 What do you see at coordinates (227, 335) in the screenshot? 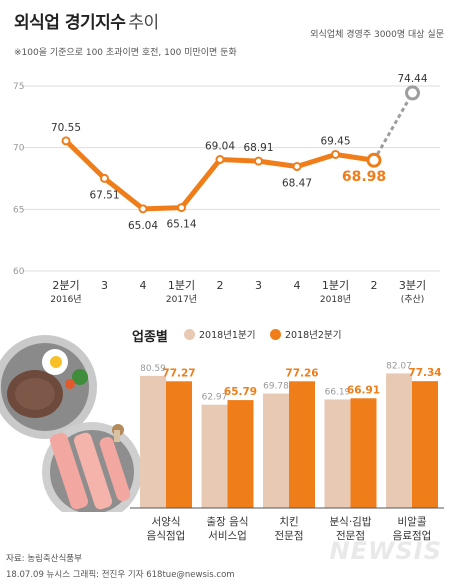
I see `legend-label-q1: 2018년1분기` at bounding box center [227, 335].